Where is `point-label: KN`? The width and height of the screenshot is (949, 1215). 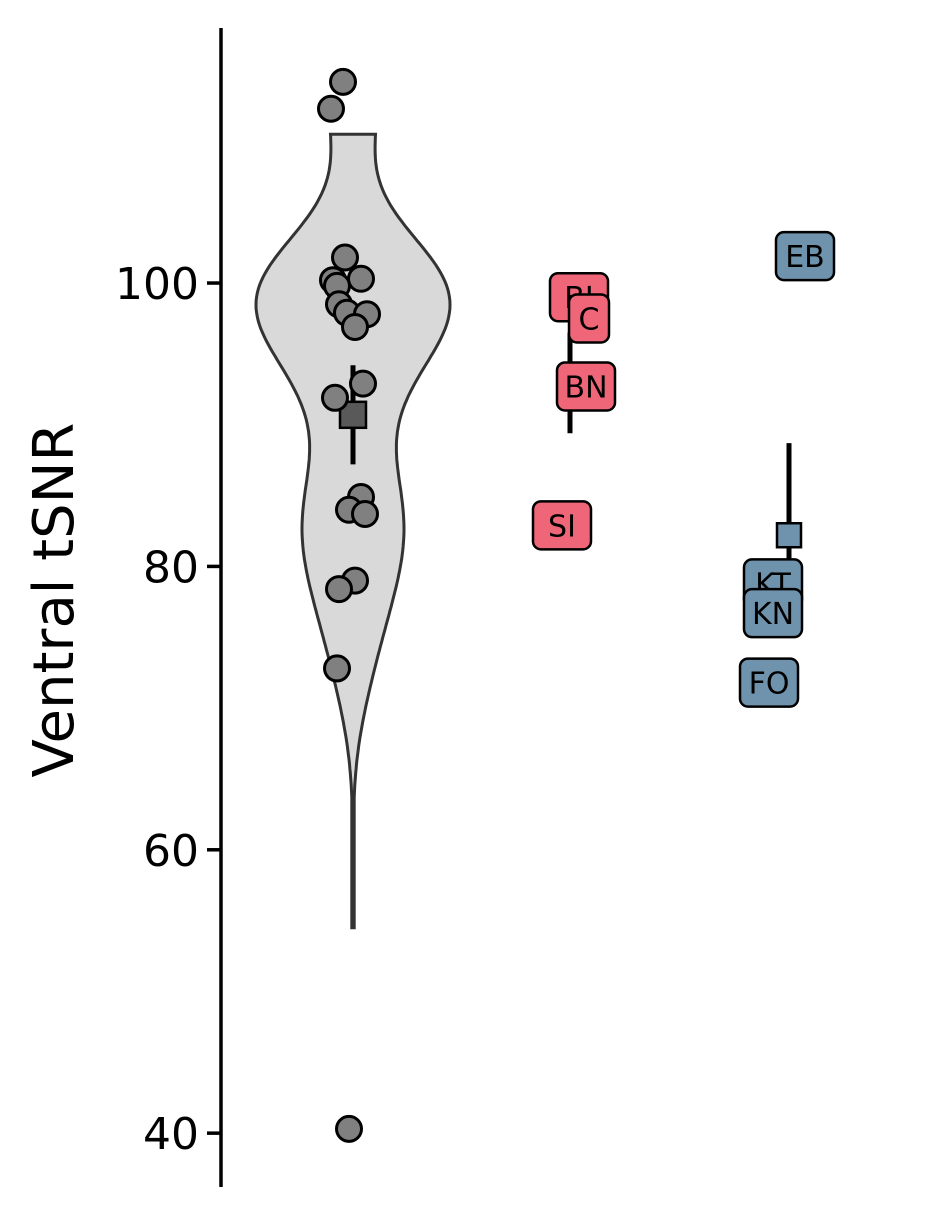
point-label: KN is located at coordinates (773, 614).